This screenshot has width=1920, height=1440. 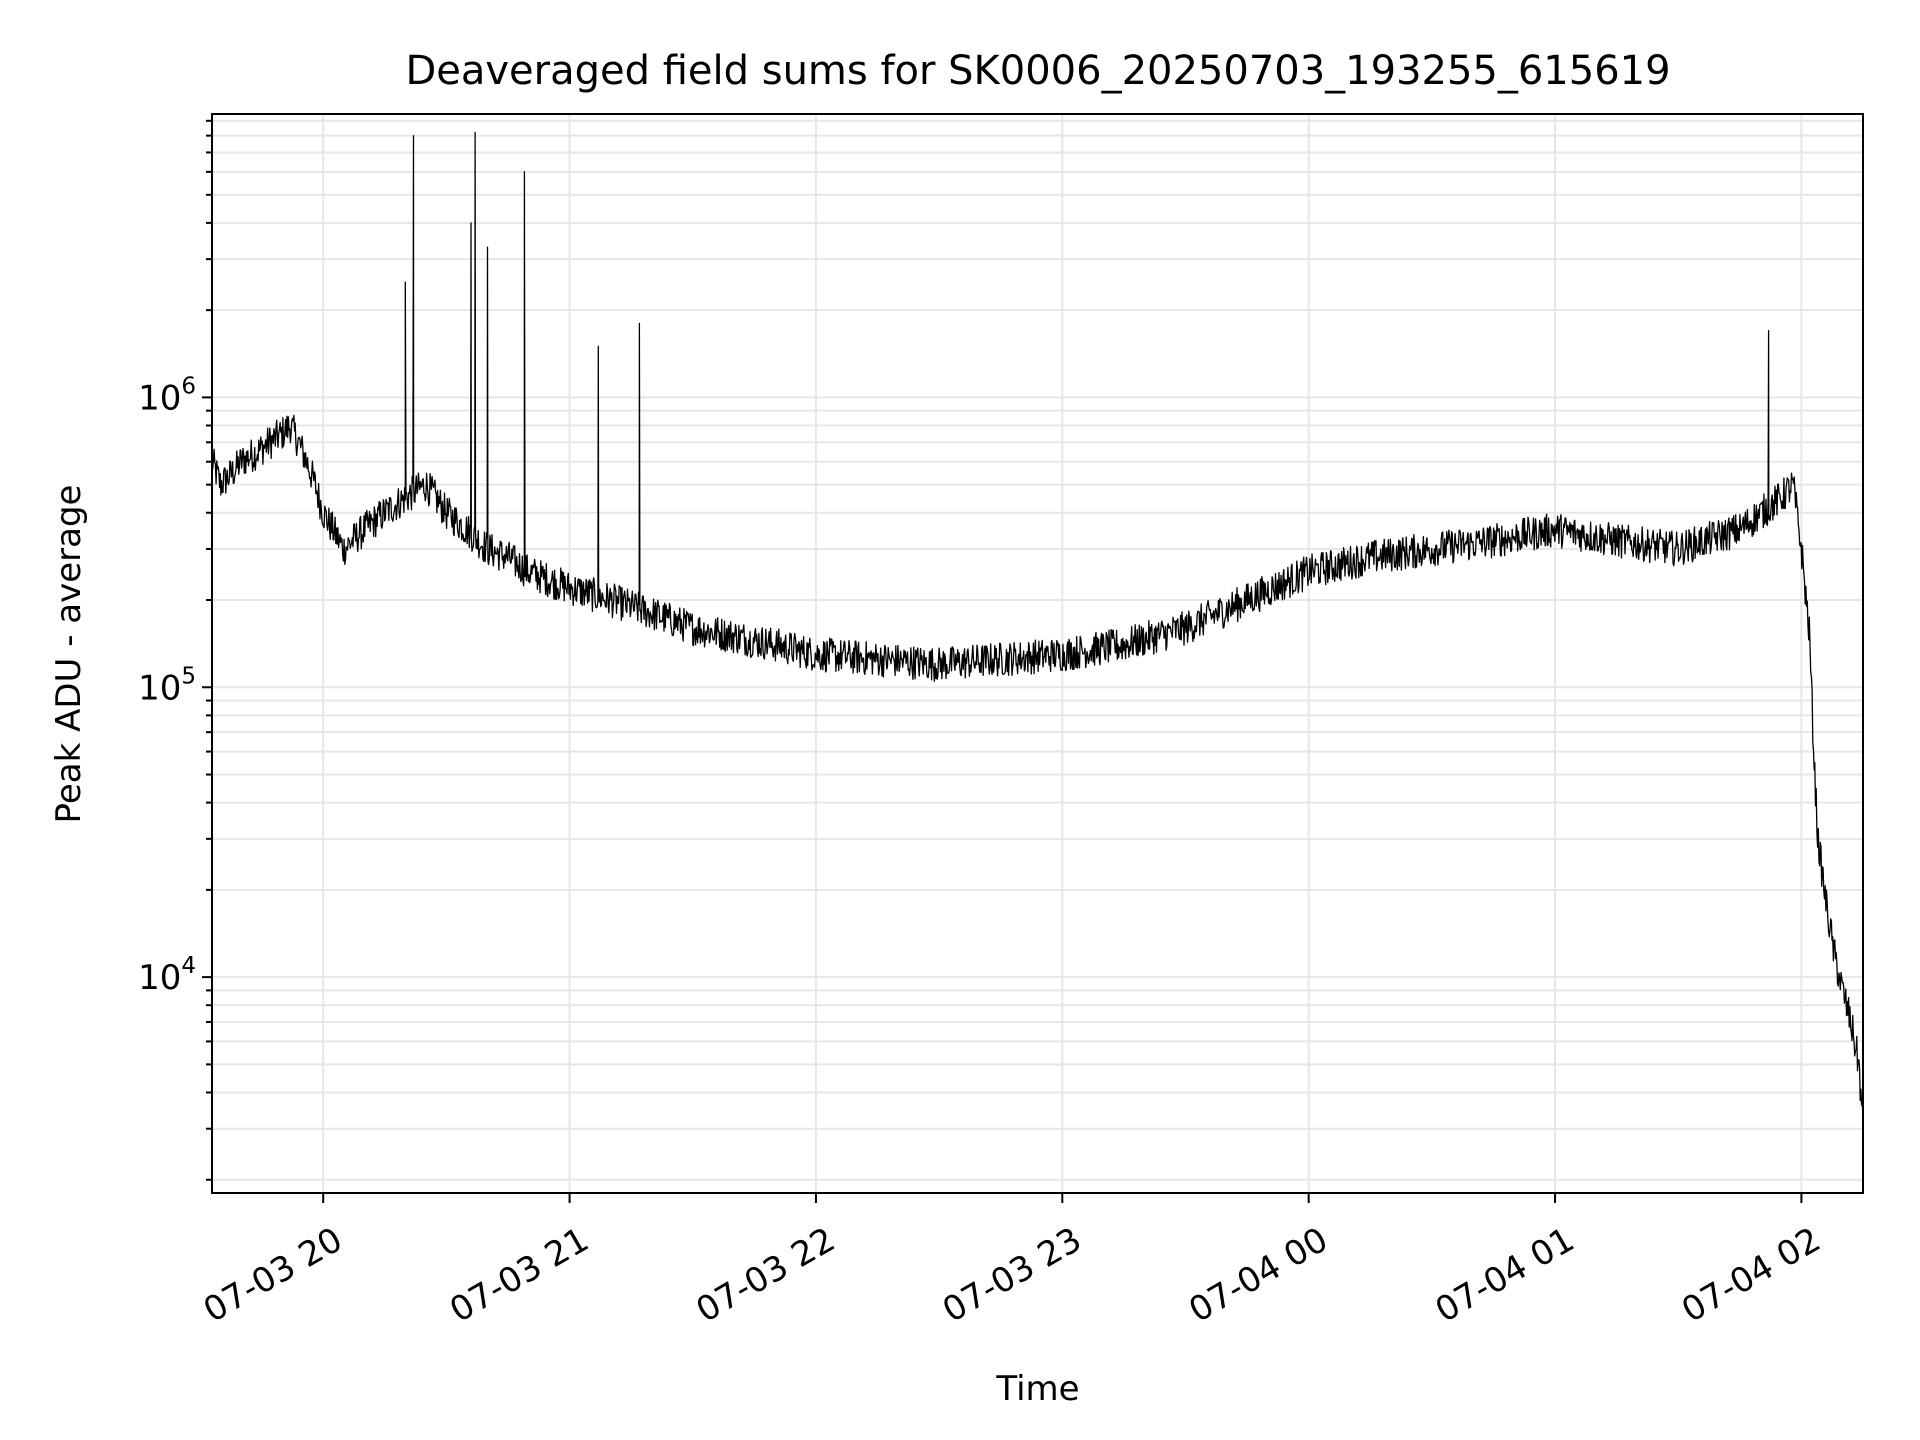 What do you see at coordinates (167, 685) in the screenshot?
I see `y-tick-label: 10⁵` at bounding box center [167, 685].